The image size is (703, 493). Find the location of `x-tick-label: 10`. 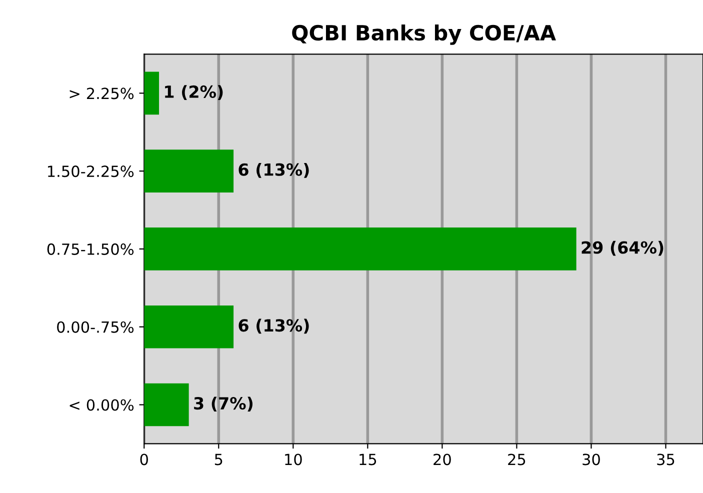

x-tick-label: 10 is located at coordinates (293, 460).